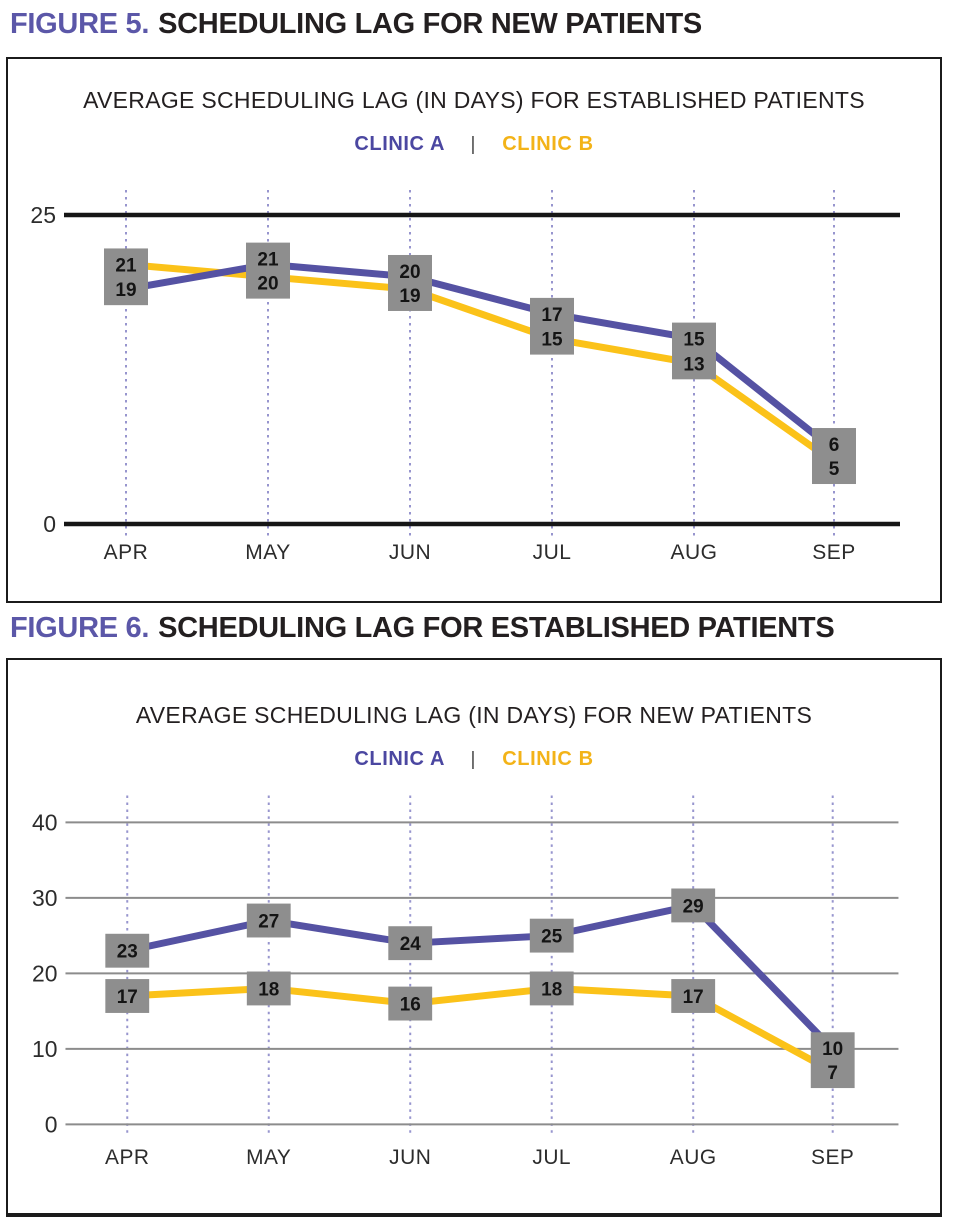  I want to click on figure5-caption-number: FIGURE 5., so click(80, 24).